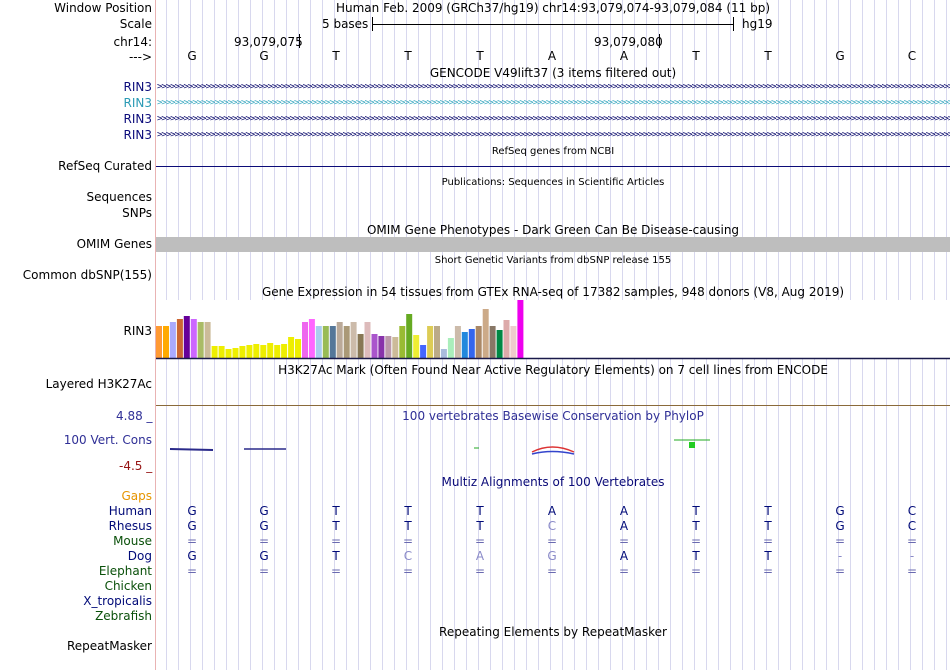  I want to click on conservation-plot, so click(553, 445).